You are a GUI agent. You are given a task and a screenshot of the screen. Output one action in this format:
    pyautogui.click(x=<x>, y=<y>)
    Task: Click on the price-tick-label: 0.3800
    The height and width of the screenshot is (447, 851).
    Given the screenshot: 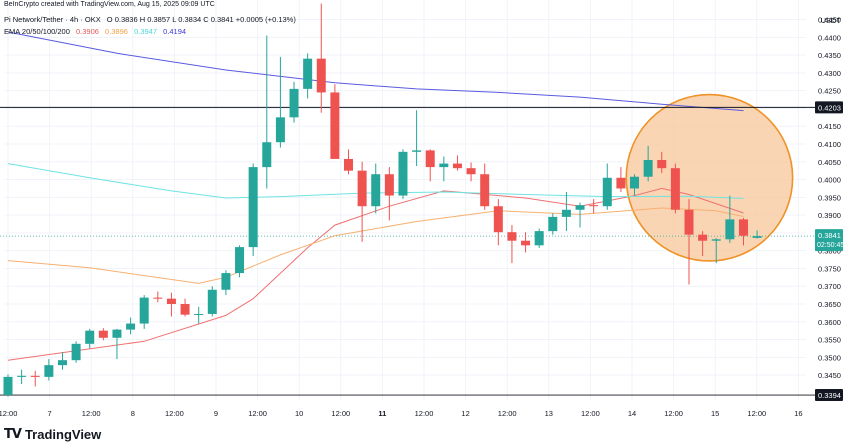 What is the action you would take?
    pyautogui.click(x=829, y=251)
    